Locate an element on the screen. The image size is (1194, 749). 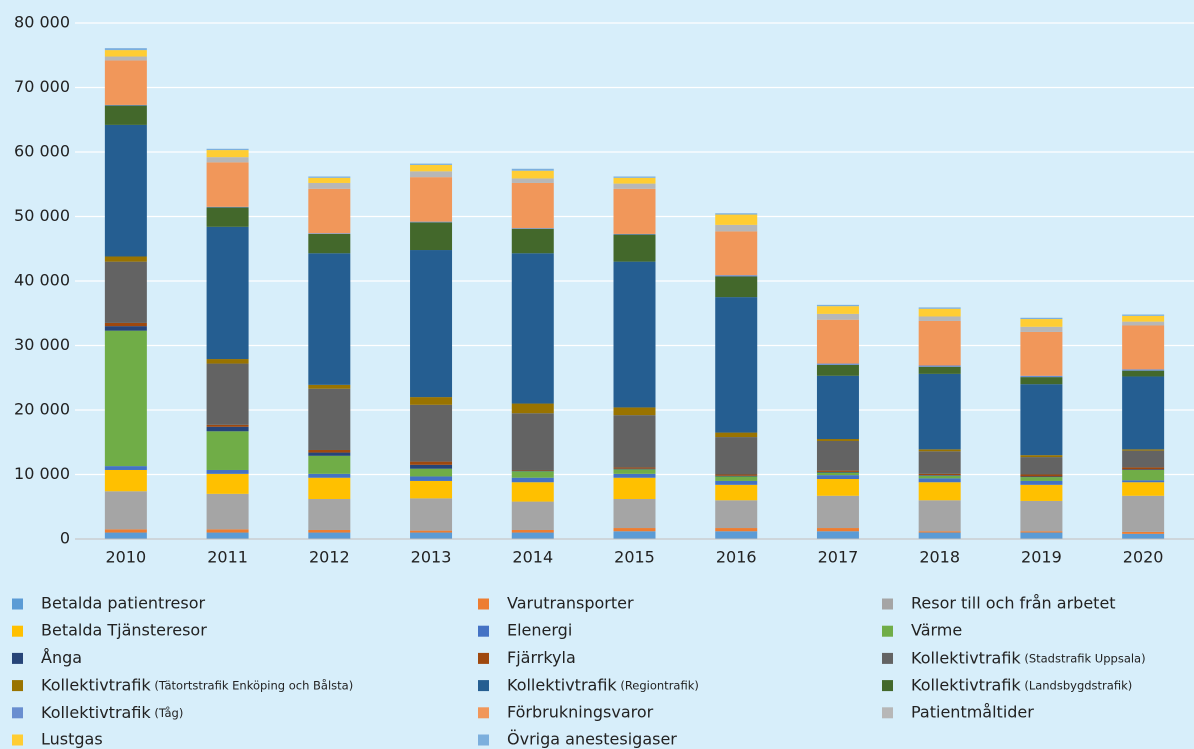
x-tick-label: 2013 is located at coordinates (431, 557).